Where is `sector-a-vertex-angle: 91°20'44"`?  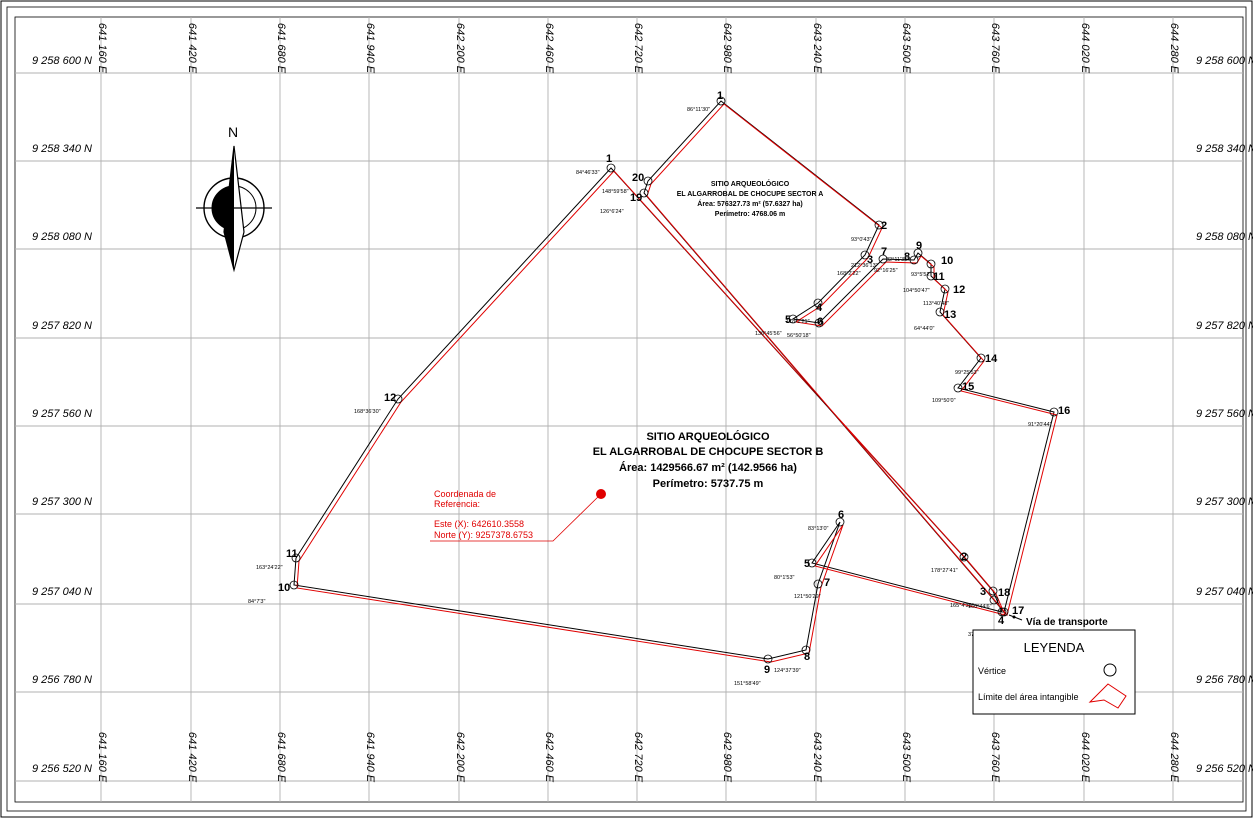 sector-a-vertex-angle: 91°20'44" is located at coordinates (1040, 425).